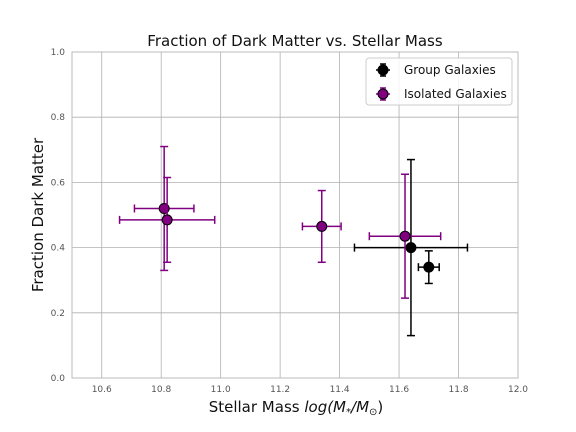  Describe the element at coordinates (58, 249) in the screenshot. I see `y-tick-label: 0.4` at that location.